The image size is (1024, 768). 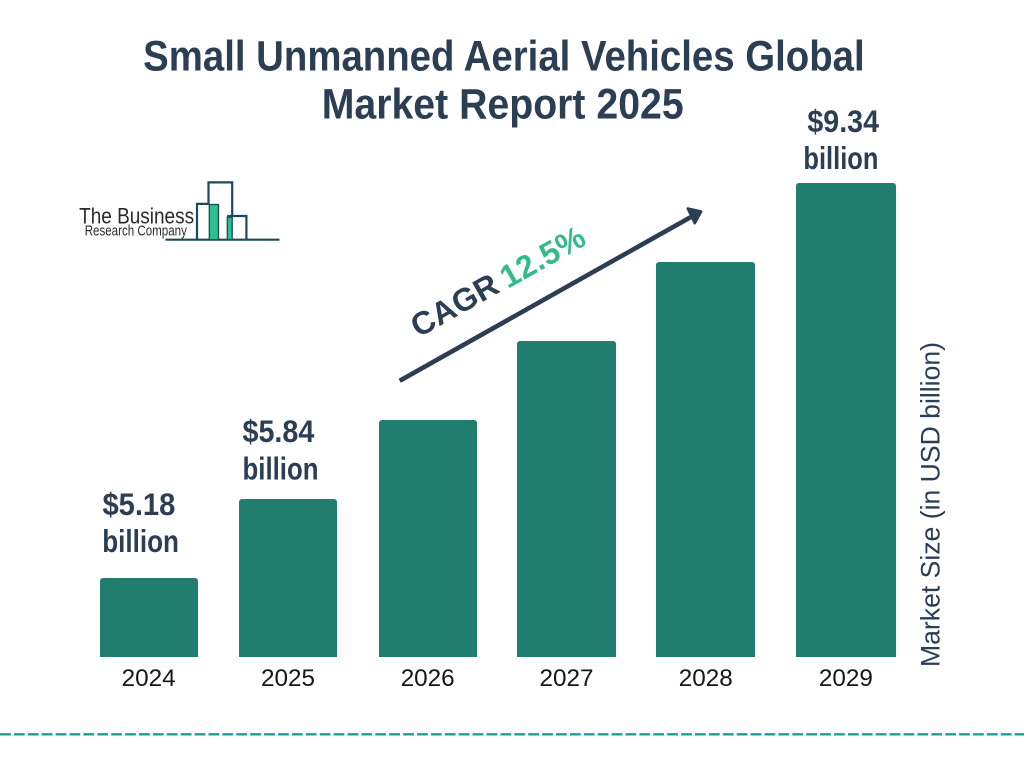 What do you see at coordinates (931, 504) in the screenshot?
I see `svg-text: Market Size (in USD billion)` at bounding box center [931, 504].